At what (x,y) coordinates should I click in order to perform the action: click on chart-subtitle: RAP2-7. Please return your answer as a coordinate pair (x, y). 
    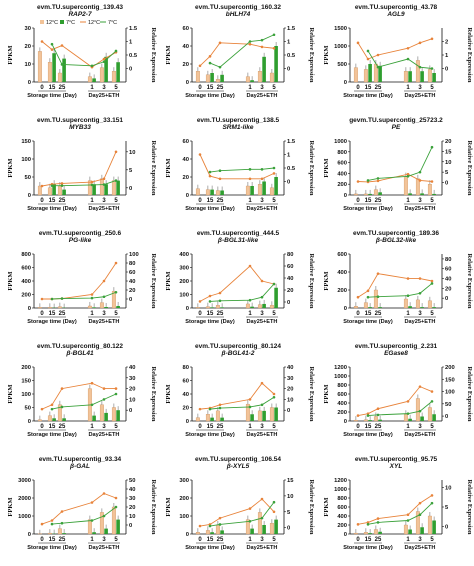
    Looking at the image, I should click on (80, 14).